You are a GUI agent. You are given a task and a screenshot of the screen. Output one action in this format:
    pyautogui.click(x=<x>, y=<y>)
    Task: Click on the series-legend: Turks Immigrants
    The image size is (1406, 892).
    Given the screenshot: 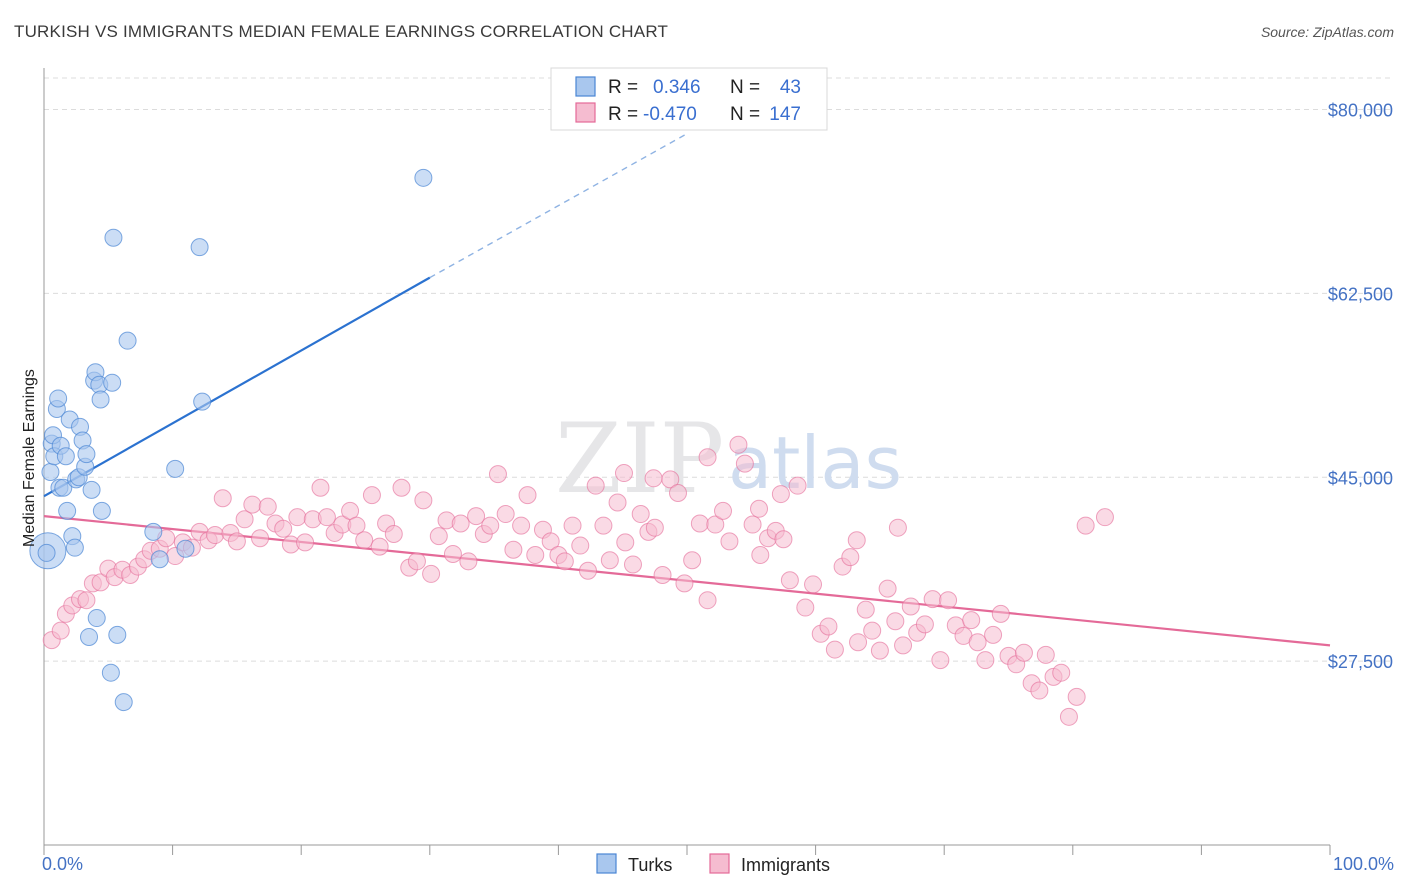 What is the action you would take?
    pyautogui.click(x=713, y=864)
    